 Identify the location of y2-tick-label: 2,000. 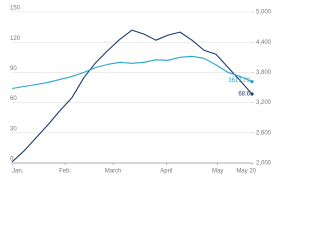
(264, 164).